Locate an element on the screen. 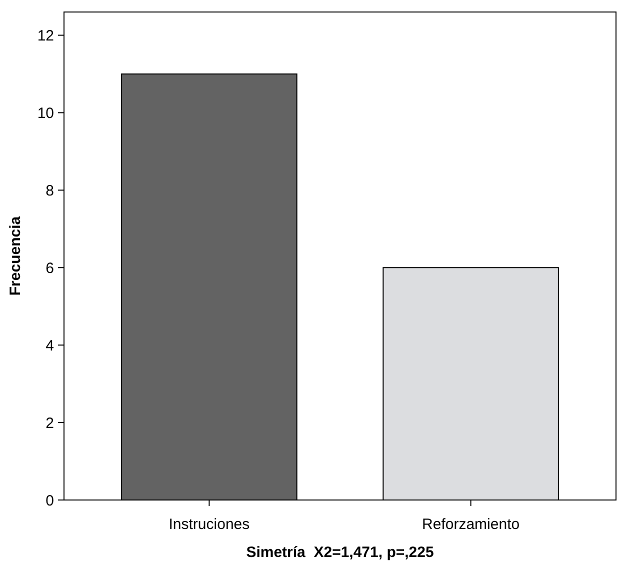  x-axis-title: Simetría X2=1,471, p=,225 is located at coordinates (340, 552).